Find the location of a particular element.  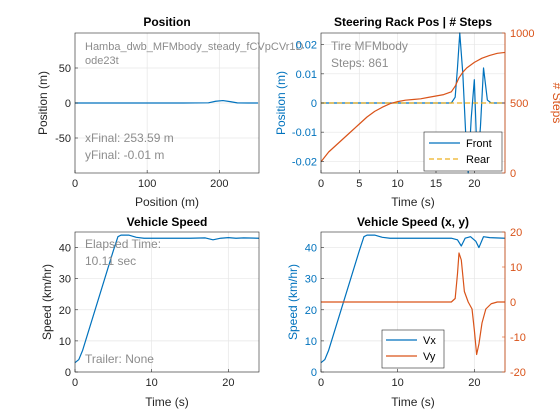

speed-xlabel: Time (s) is located at coordinates (167, 402).